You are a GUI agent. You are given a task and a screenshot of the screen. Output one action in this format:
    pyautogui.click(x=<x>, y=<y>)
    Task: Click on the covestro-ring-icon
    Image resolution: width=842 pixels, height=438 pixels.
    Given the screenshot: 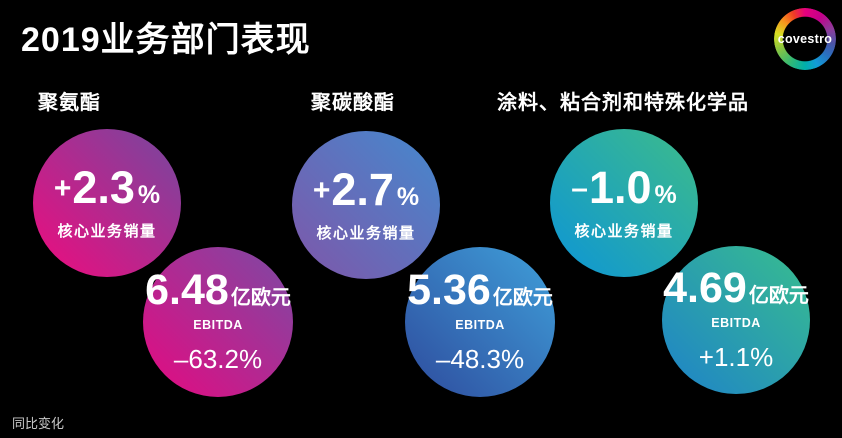 What is the action you would take?
    pyautogui.click(x=805, y=39)
    